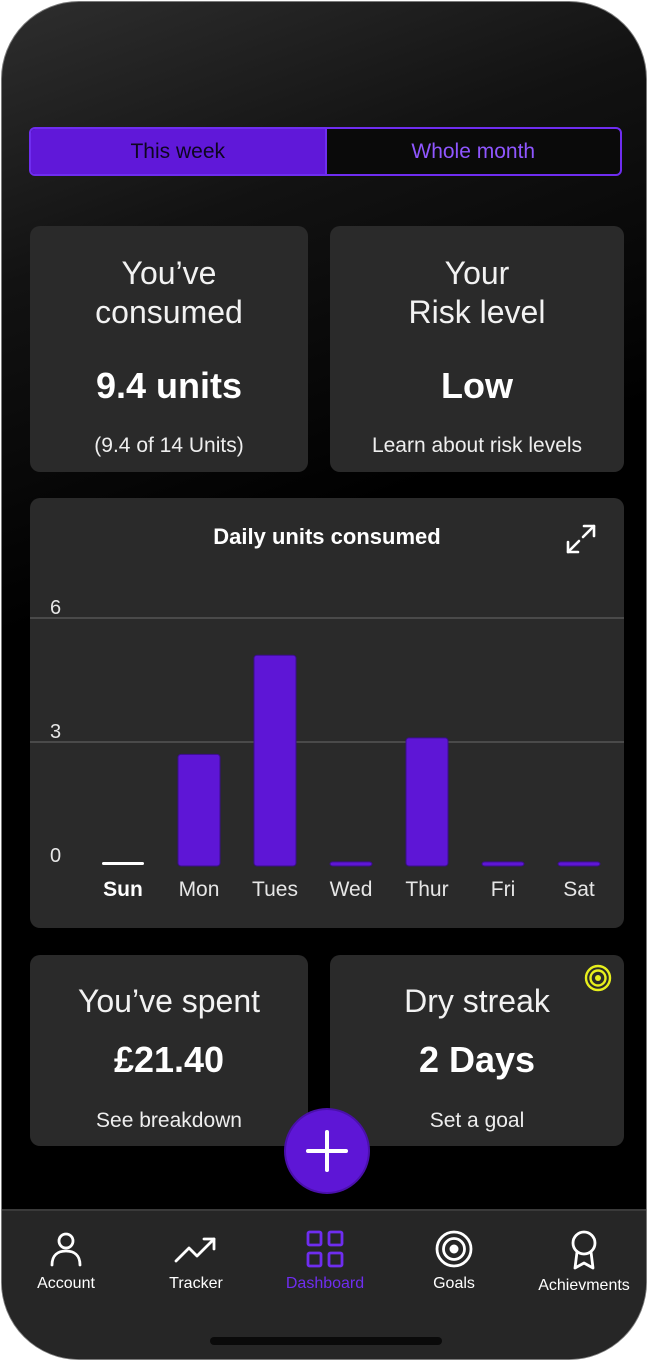 The image size is (648, 1361). I want to click on add-entry-button, so click(327, 1151).